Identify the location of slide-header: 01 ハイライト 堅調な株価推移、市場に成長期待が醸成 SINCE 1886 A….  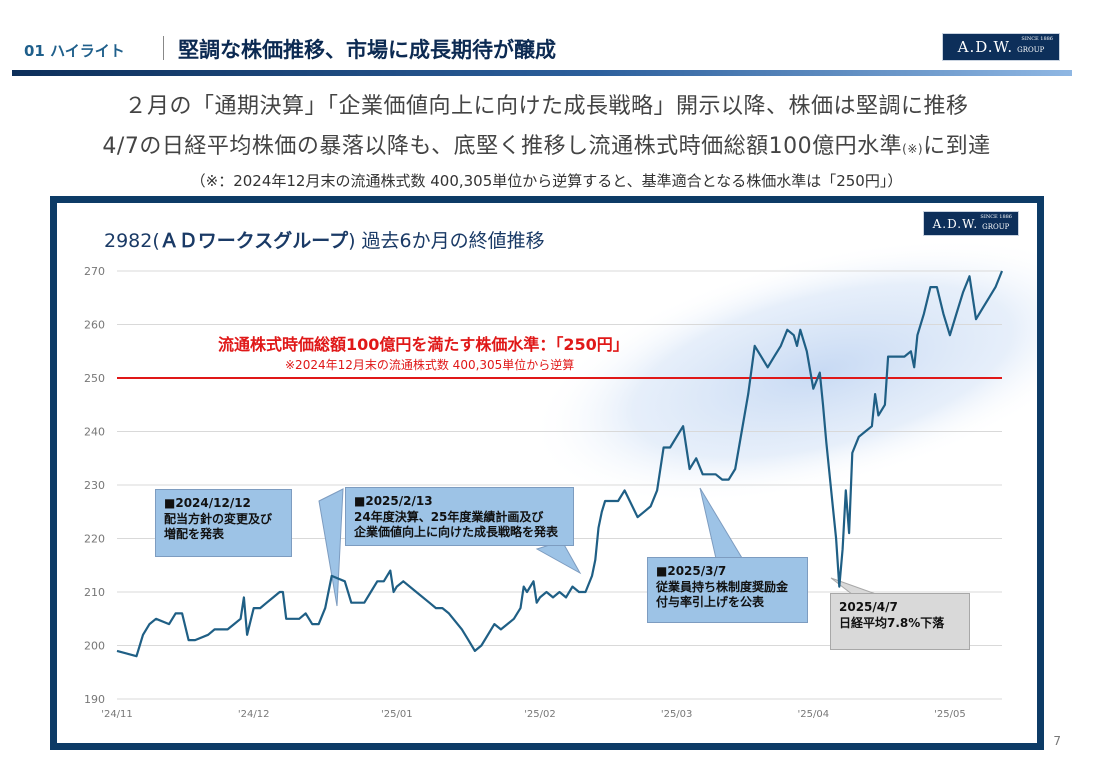
(546, 39).